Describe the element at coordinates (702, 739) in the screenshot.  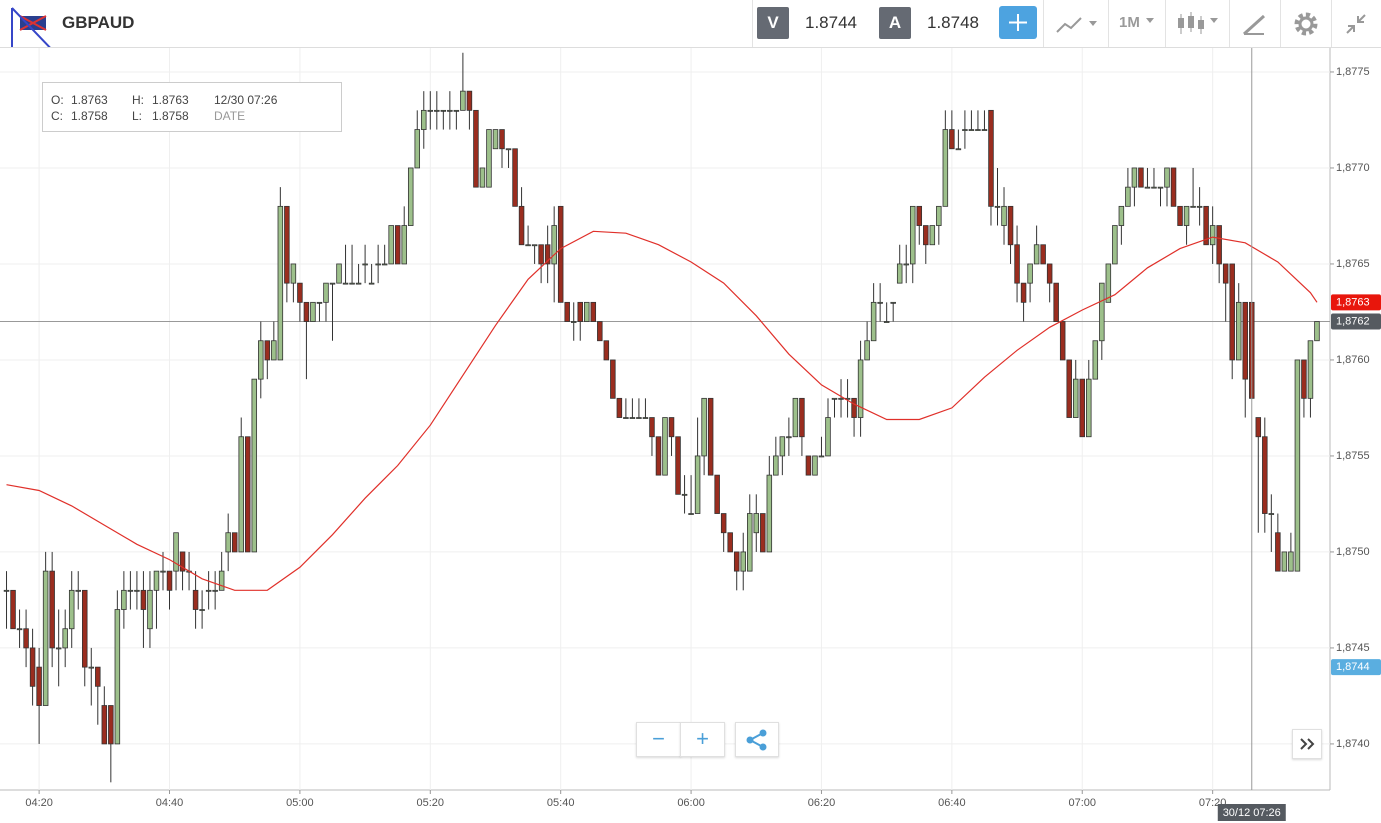
I see `zoom-in-button: +` at that location.